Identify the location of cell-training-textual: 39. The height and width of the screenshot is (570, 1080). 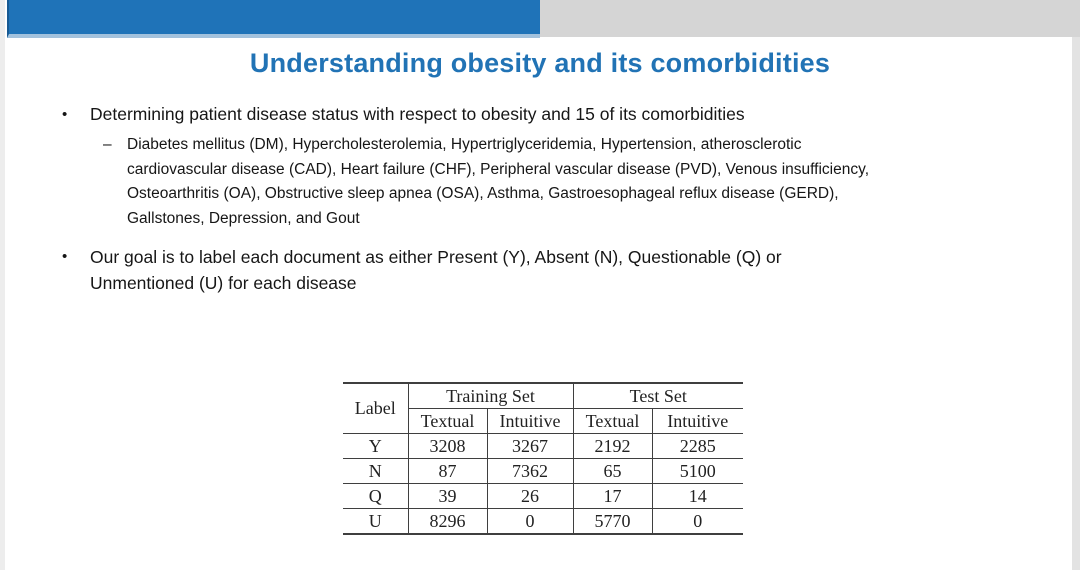
(448, 496).